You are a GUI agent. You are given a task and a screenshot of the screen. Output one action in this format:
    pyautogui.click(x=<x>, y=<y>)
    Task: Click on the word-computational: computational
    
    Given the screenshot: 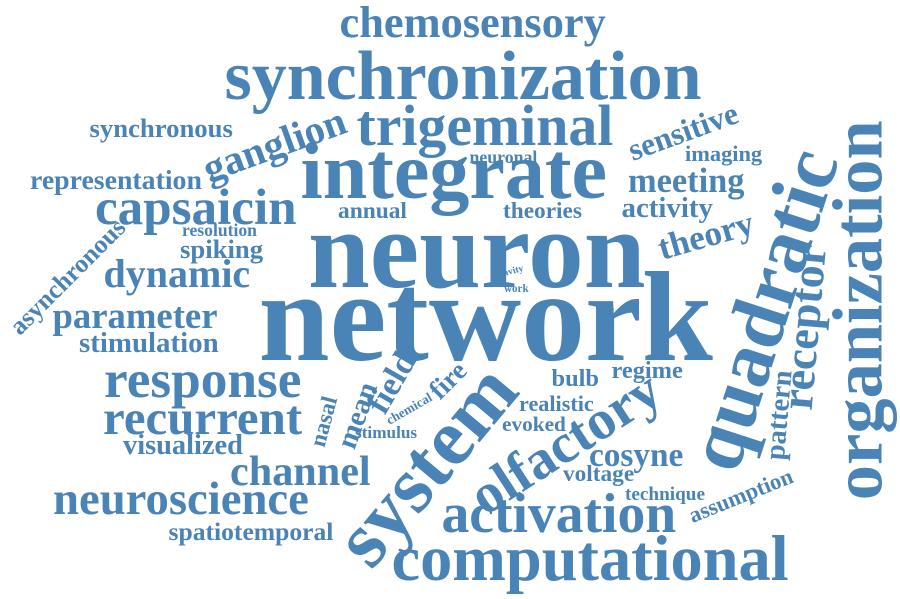 What is the action you would take?
    pyautogui.click(x=590, y=559)
    